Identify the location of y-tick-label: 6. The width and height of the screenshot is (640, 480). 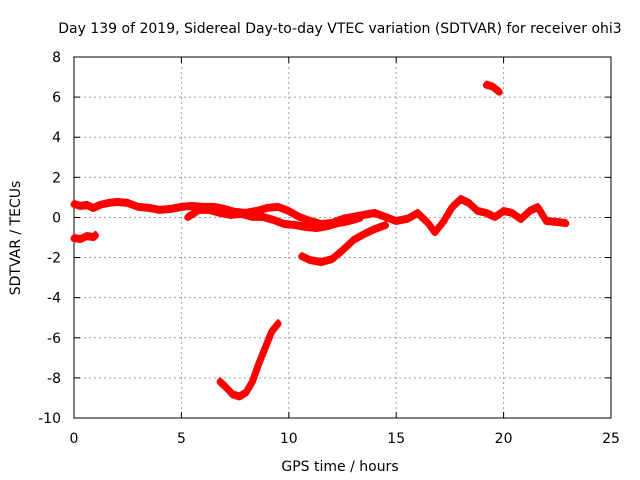
(56, 98).